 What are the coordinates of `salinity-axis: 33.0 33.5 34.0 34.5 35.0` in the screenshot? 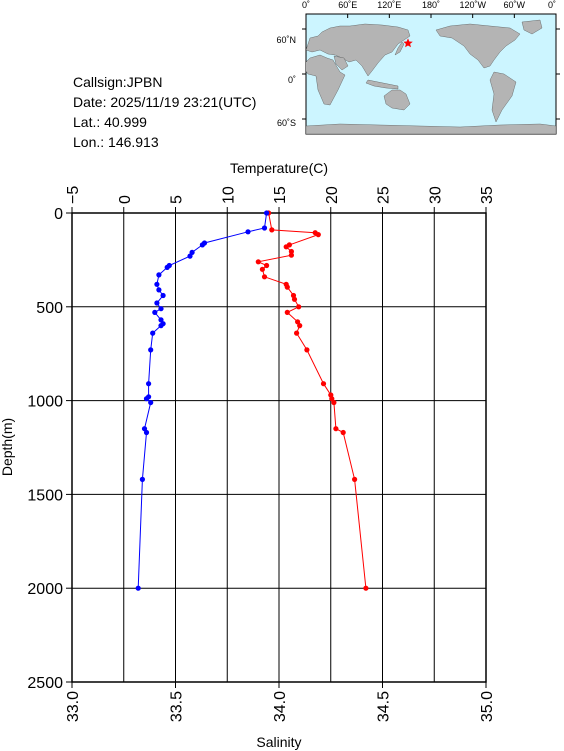 It's located at (280, 702).